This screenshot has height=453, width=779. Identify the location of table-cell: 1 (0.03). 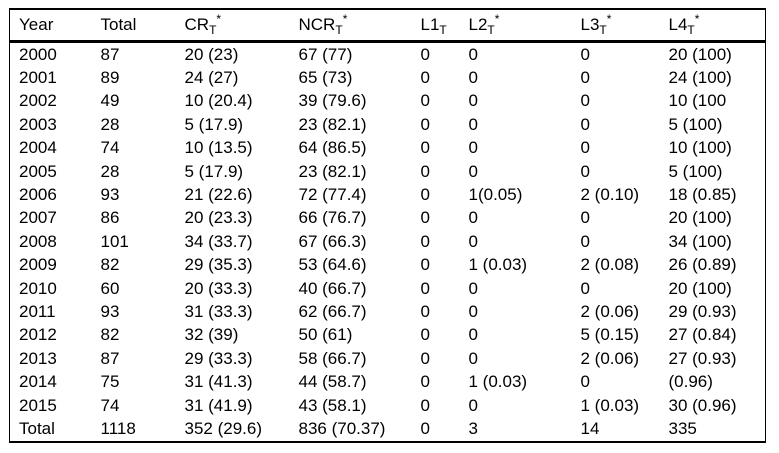
(498, 265).